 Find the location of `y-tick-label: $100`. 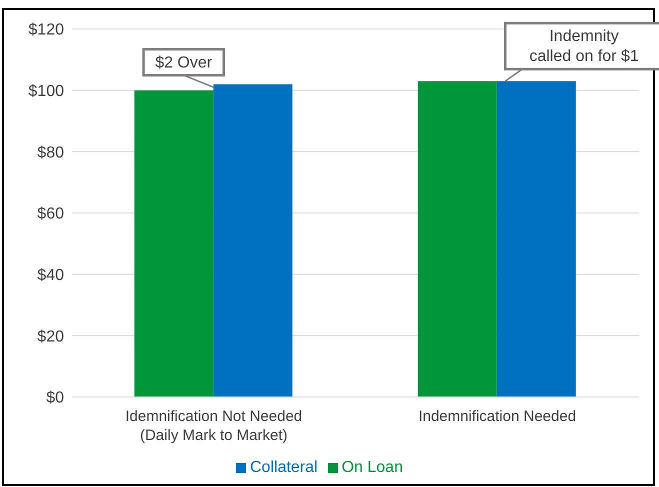

y-tick-label: $100 is located at coordinates (46, 91).